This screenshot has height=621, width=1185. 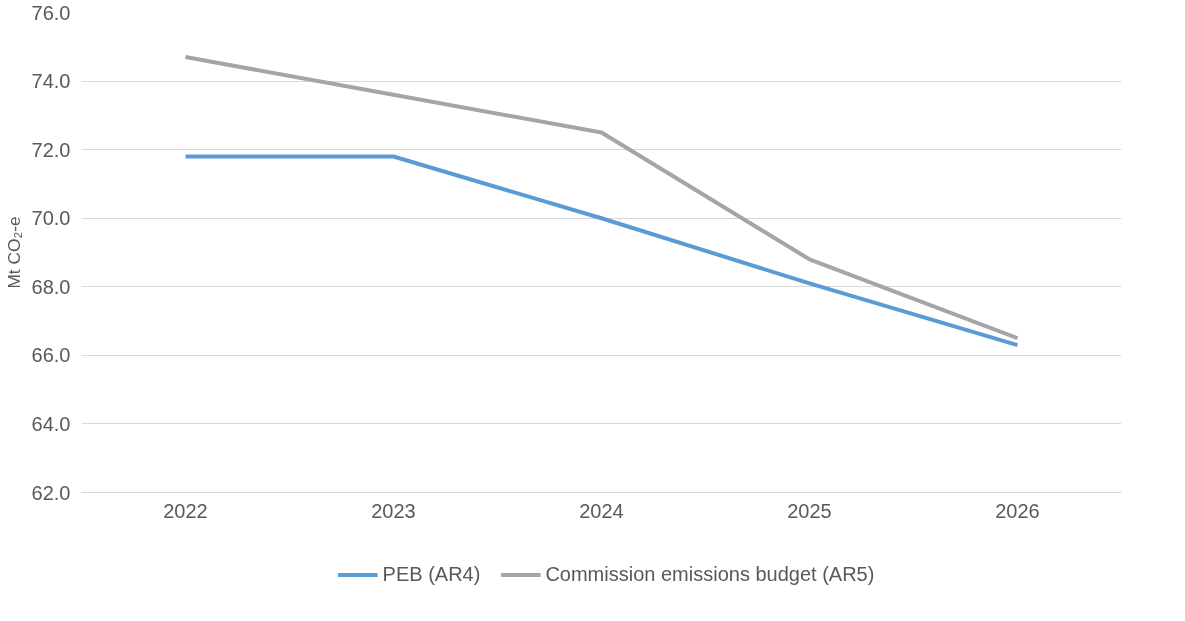 I want to click on y-tick-label: 74.0, so click(x=51, y=81).